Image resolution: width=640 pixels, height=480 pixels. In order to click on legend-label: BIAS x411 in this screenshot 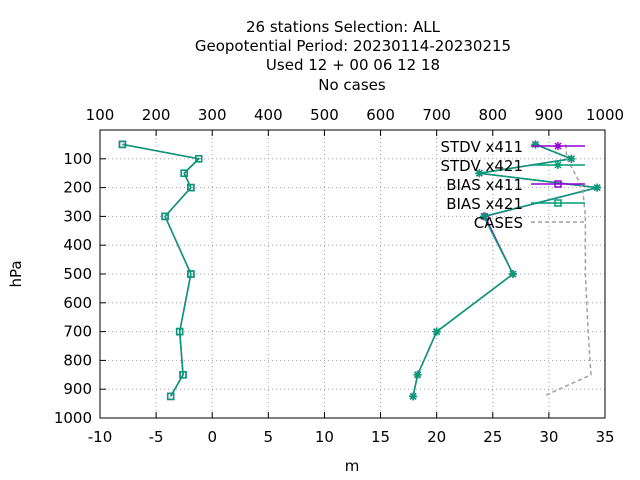, I will do `click(484, 185)`.